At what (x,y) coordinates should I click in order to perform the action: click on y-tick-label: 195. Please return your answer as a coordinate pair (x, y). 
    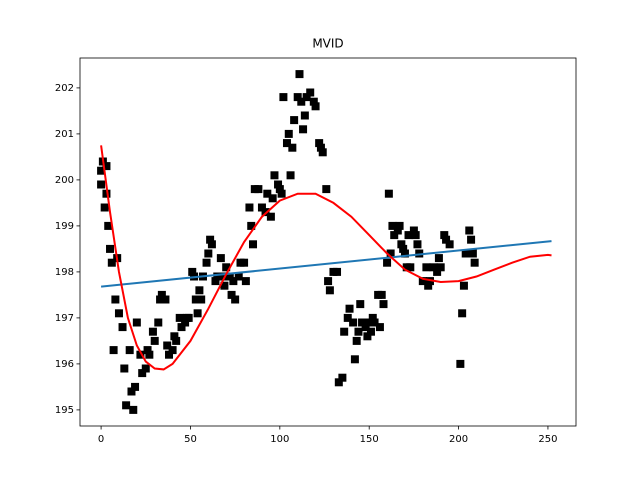
    Looking at the image, I should click on (64, 410).